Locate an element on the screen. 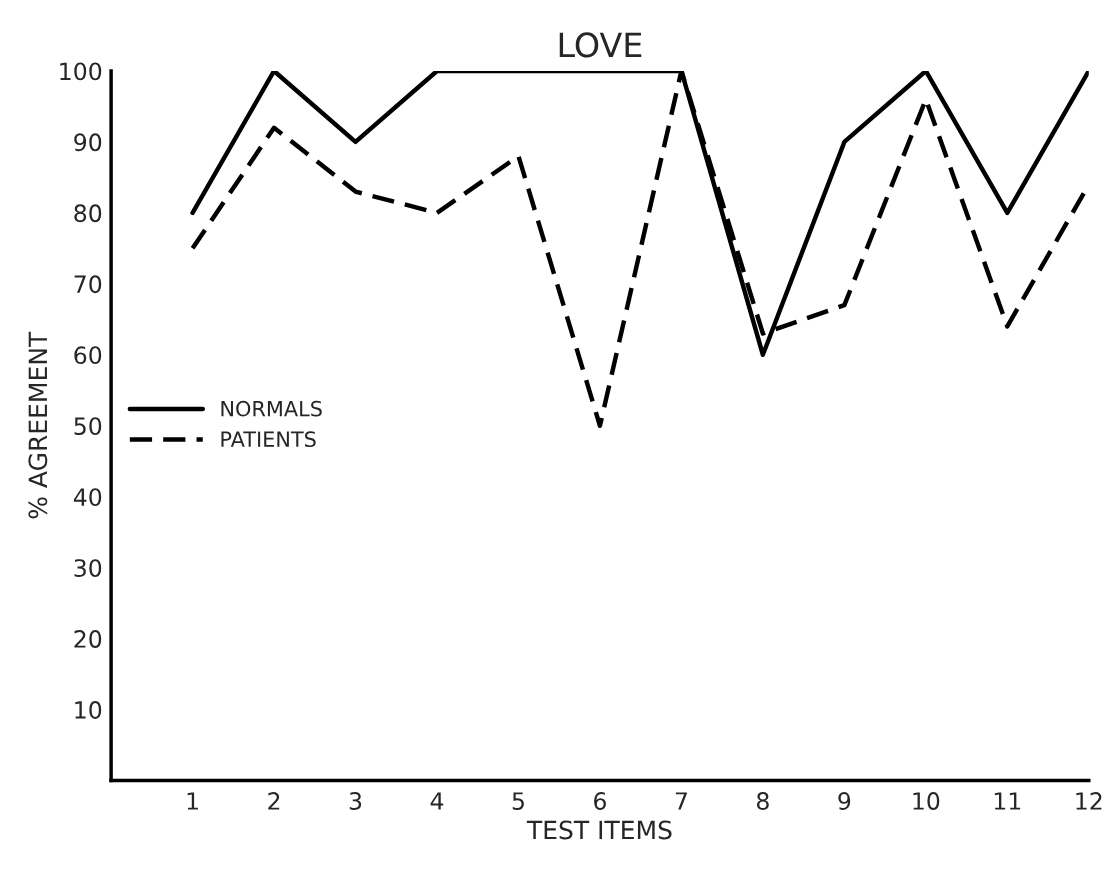  y-tick-label: 20 is located at coordinates (88, 639).